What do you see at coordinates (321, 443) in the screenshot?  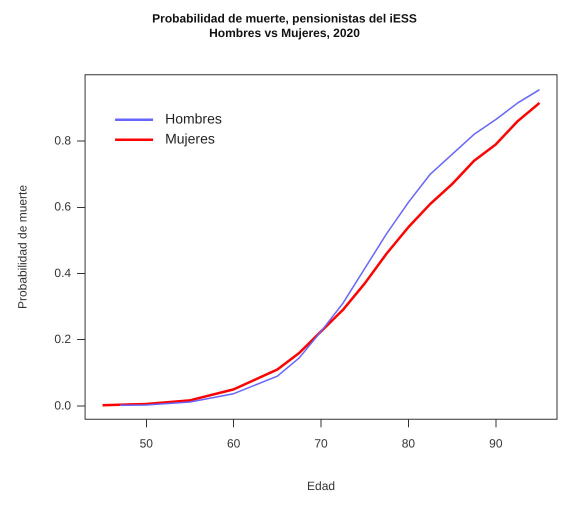 I see `x-tick-label: 70` at bounding box center [321, 443].